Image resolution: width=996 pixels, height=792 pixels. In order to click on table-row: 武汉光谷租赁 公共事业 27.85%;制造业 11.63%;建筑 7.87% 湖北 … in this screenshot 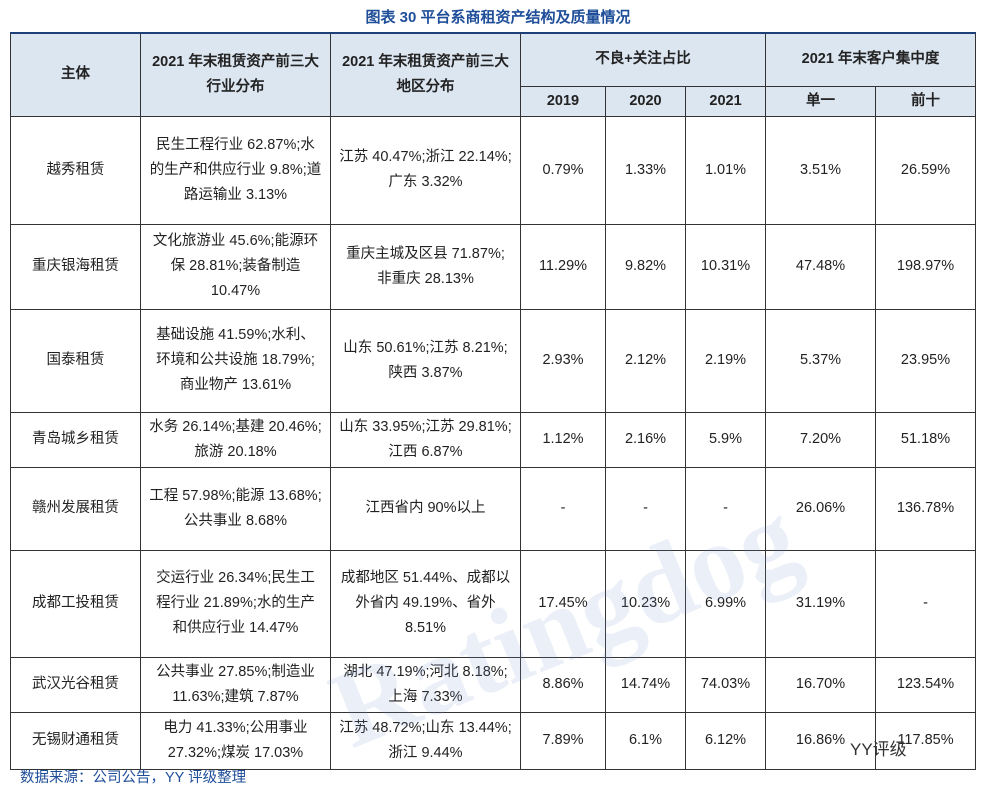, I will do `click(493, 684)`.